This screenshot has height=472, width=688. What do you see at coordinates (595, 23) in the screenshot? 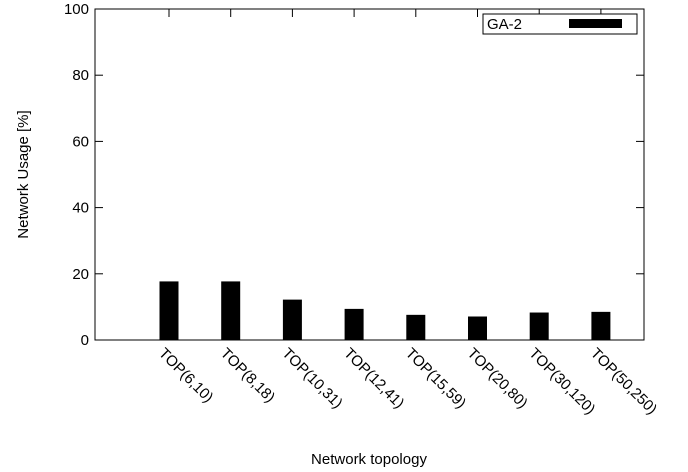
I see `legend-swatch` at bounding box center [595, 23].